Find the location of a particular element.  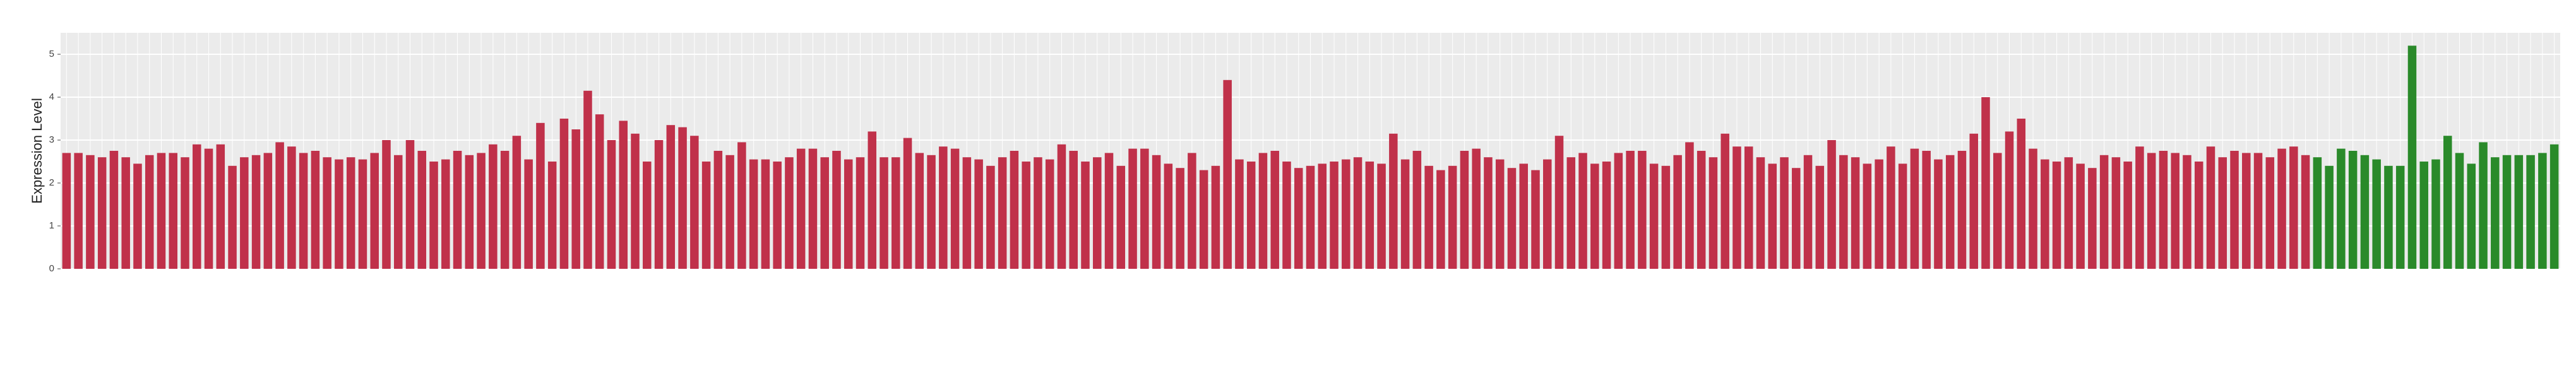

y-tick-label: 5 is located at coordinates (51, 54).